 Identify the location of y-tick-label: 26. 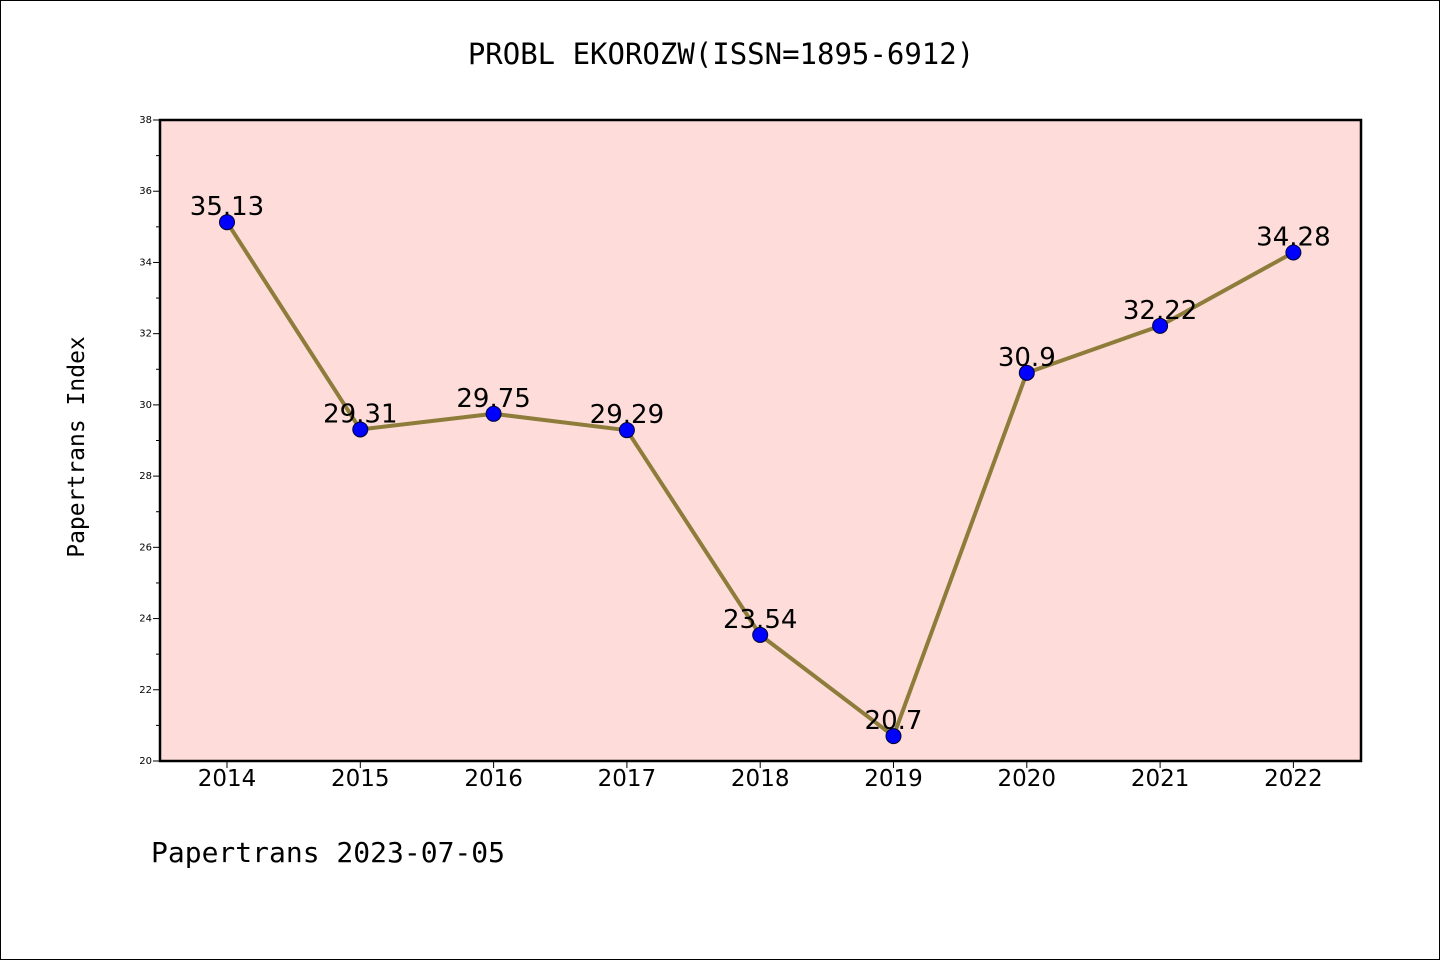
(145, 547).